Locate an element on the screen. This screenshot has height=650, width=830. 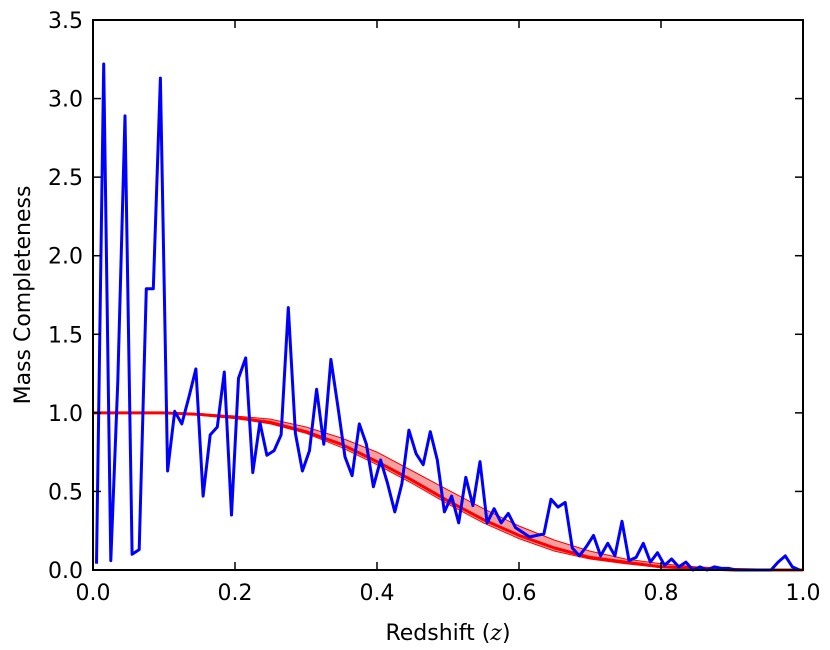
y-tick-label: 2.0 is located at coordinates (65, 257).